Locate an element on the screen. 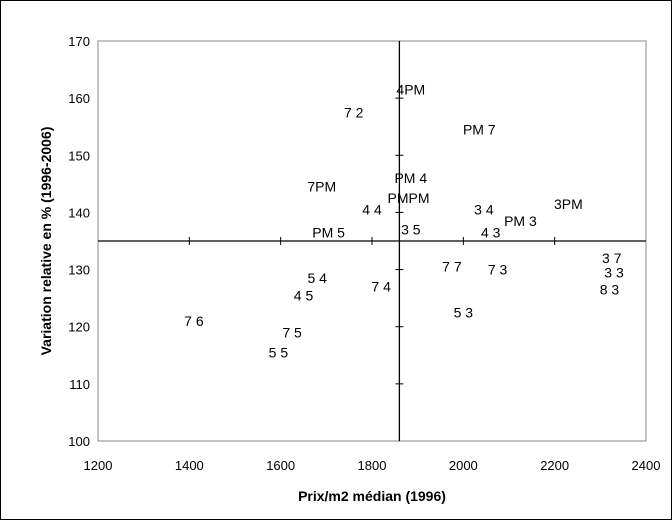  point-label: 7 2 is located at coordinates (354, 112).